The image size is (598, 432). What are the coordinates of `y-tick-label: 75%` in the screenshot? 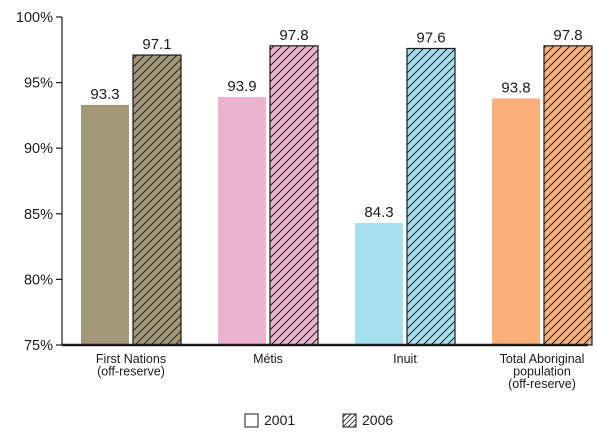 It's located at (38, 346).